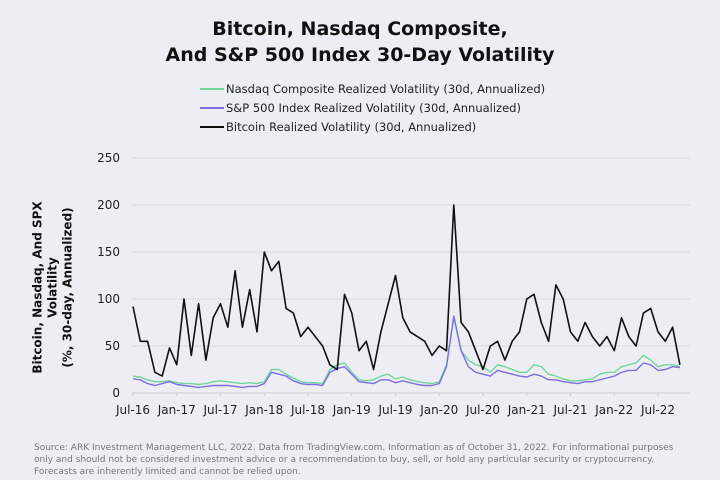 The height and width of the screenshot is (480, 720). I want to click on x-tick-label: Jul-16, so click(132, 410).